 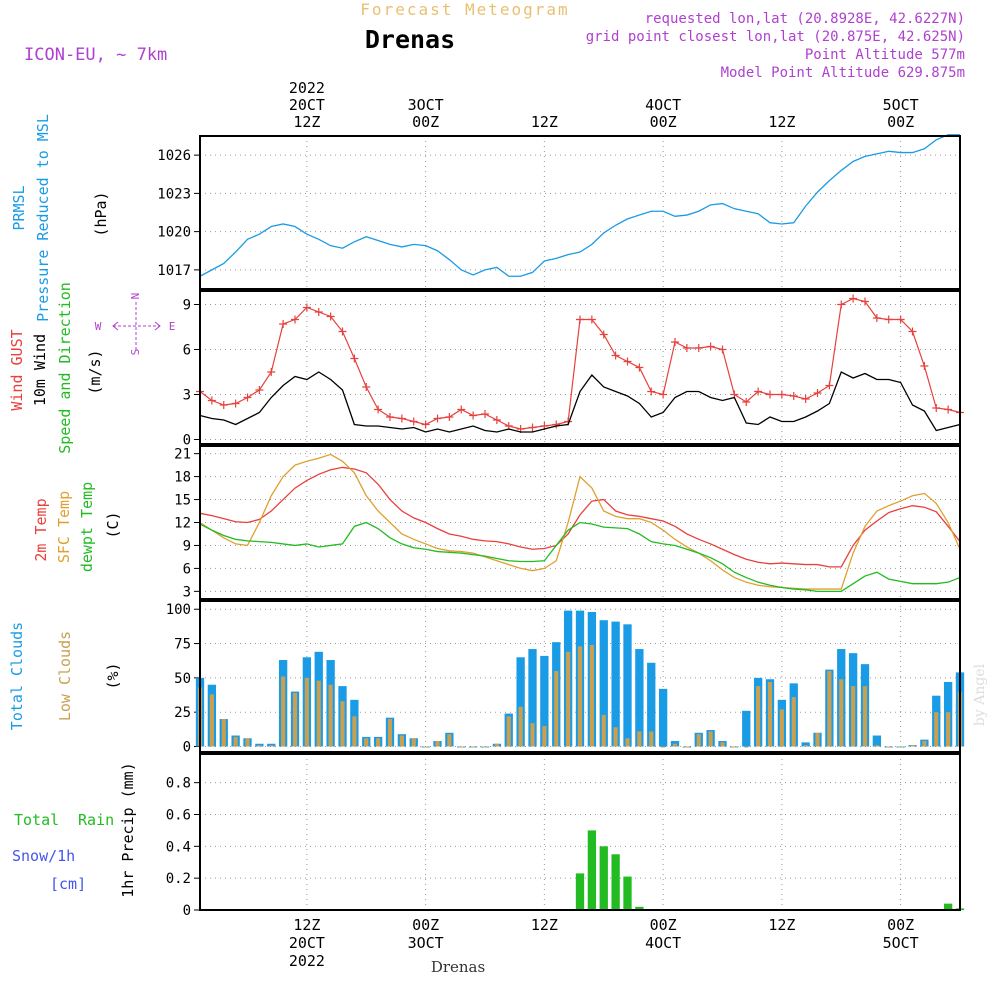 I want to click on wind-speed-line, so click(x=580, y=402).